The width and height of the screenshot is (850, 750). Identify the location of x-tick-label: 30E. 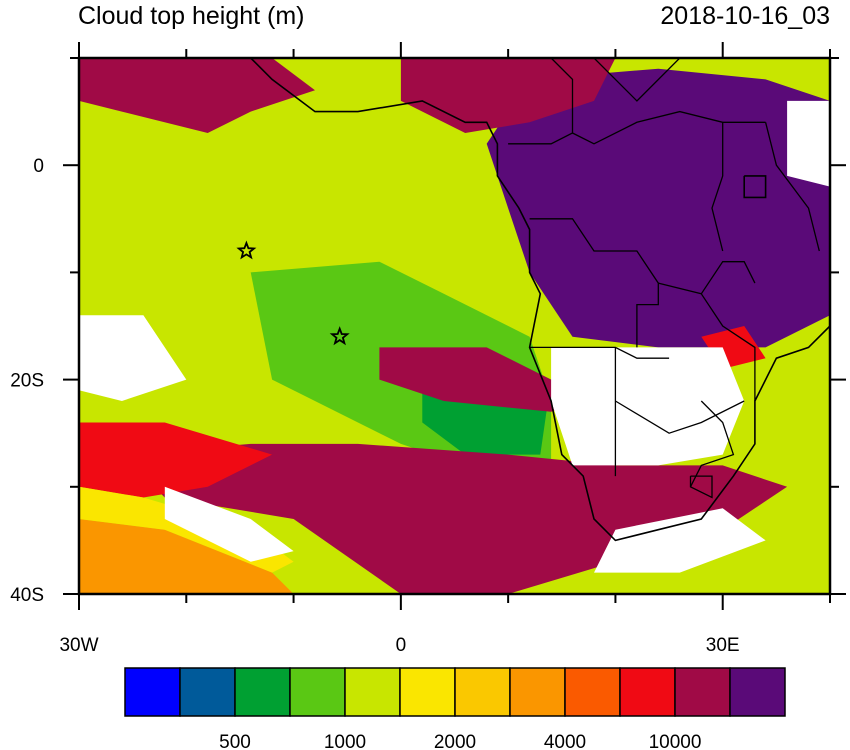
(723, 645).